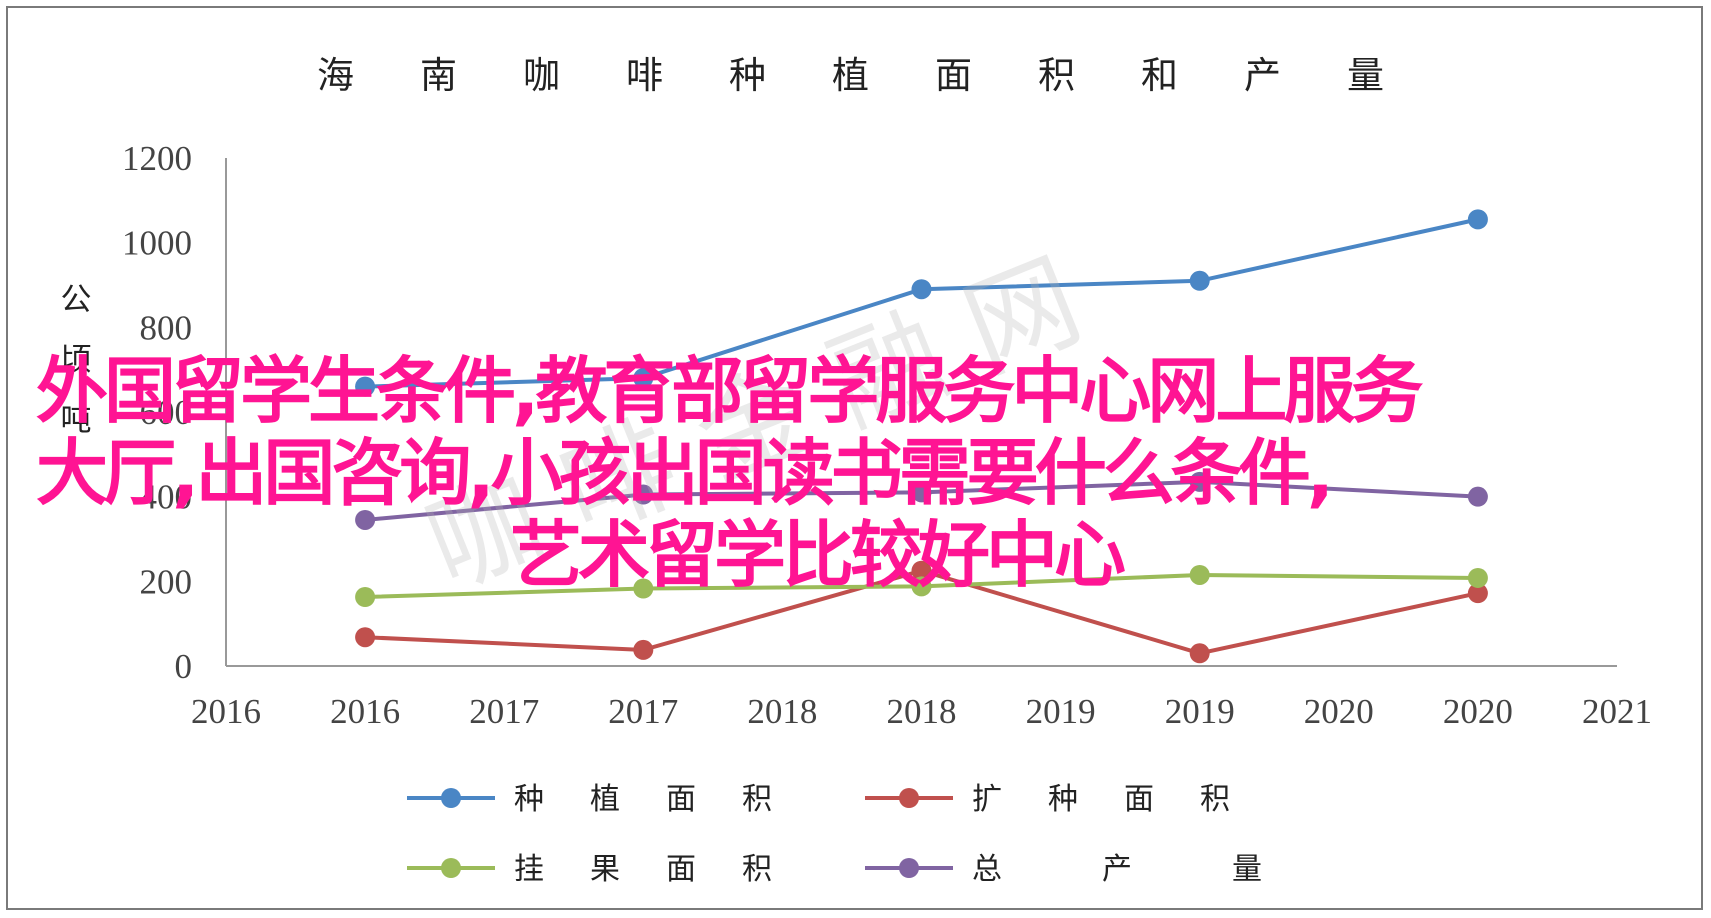 Image resolution: width=1711 pixels, height=918 pixels. I want to click on legend-item: 扩种面积, so click(1070, 799).